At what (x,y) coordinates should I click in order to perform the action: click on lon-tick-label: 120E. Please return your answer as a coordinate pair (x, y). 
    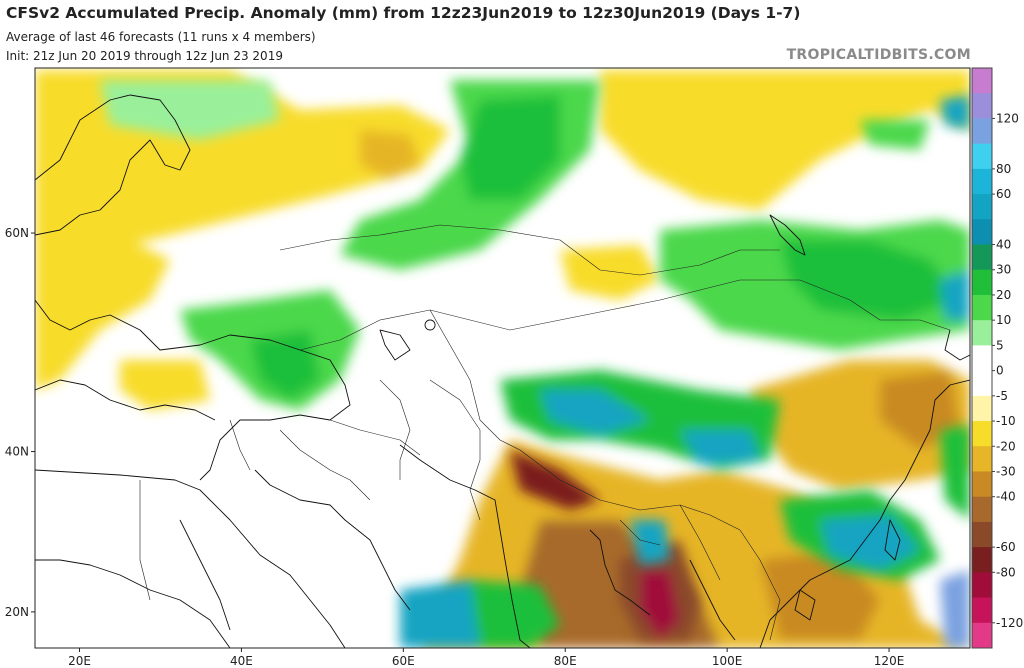
    Looking at the image, I should click on (889, 661).